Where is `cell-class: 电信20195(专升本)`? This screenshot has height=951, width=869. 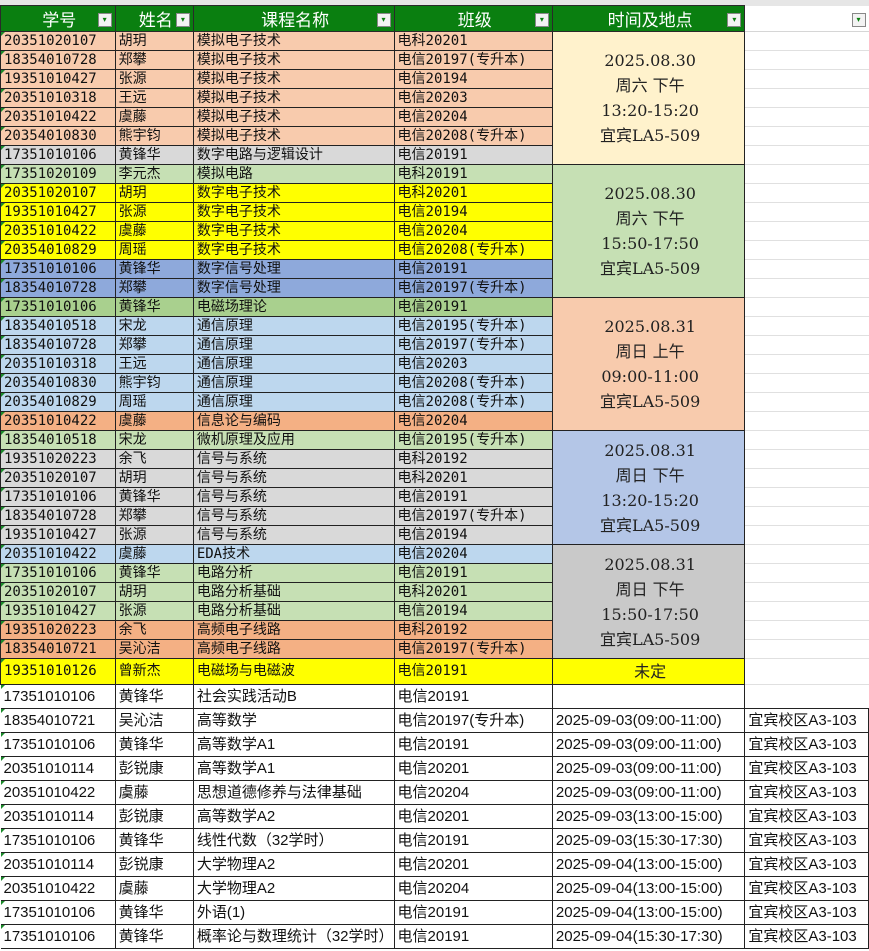
cell-class: 电信20195(专升本) is located at coordinates (473, 440).